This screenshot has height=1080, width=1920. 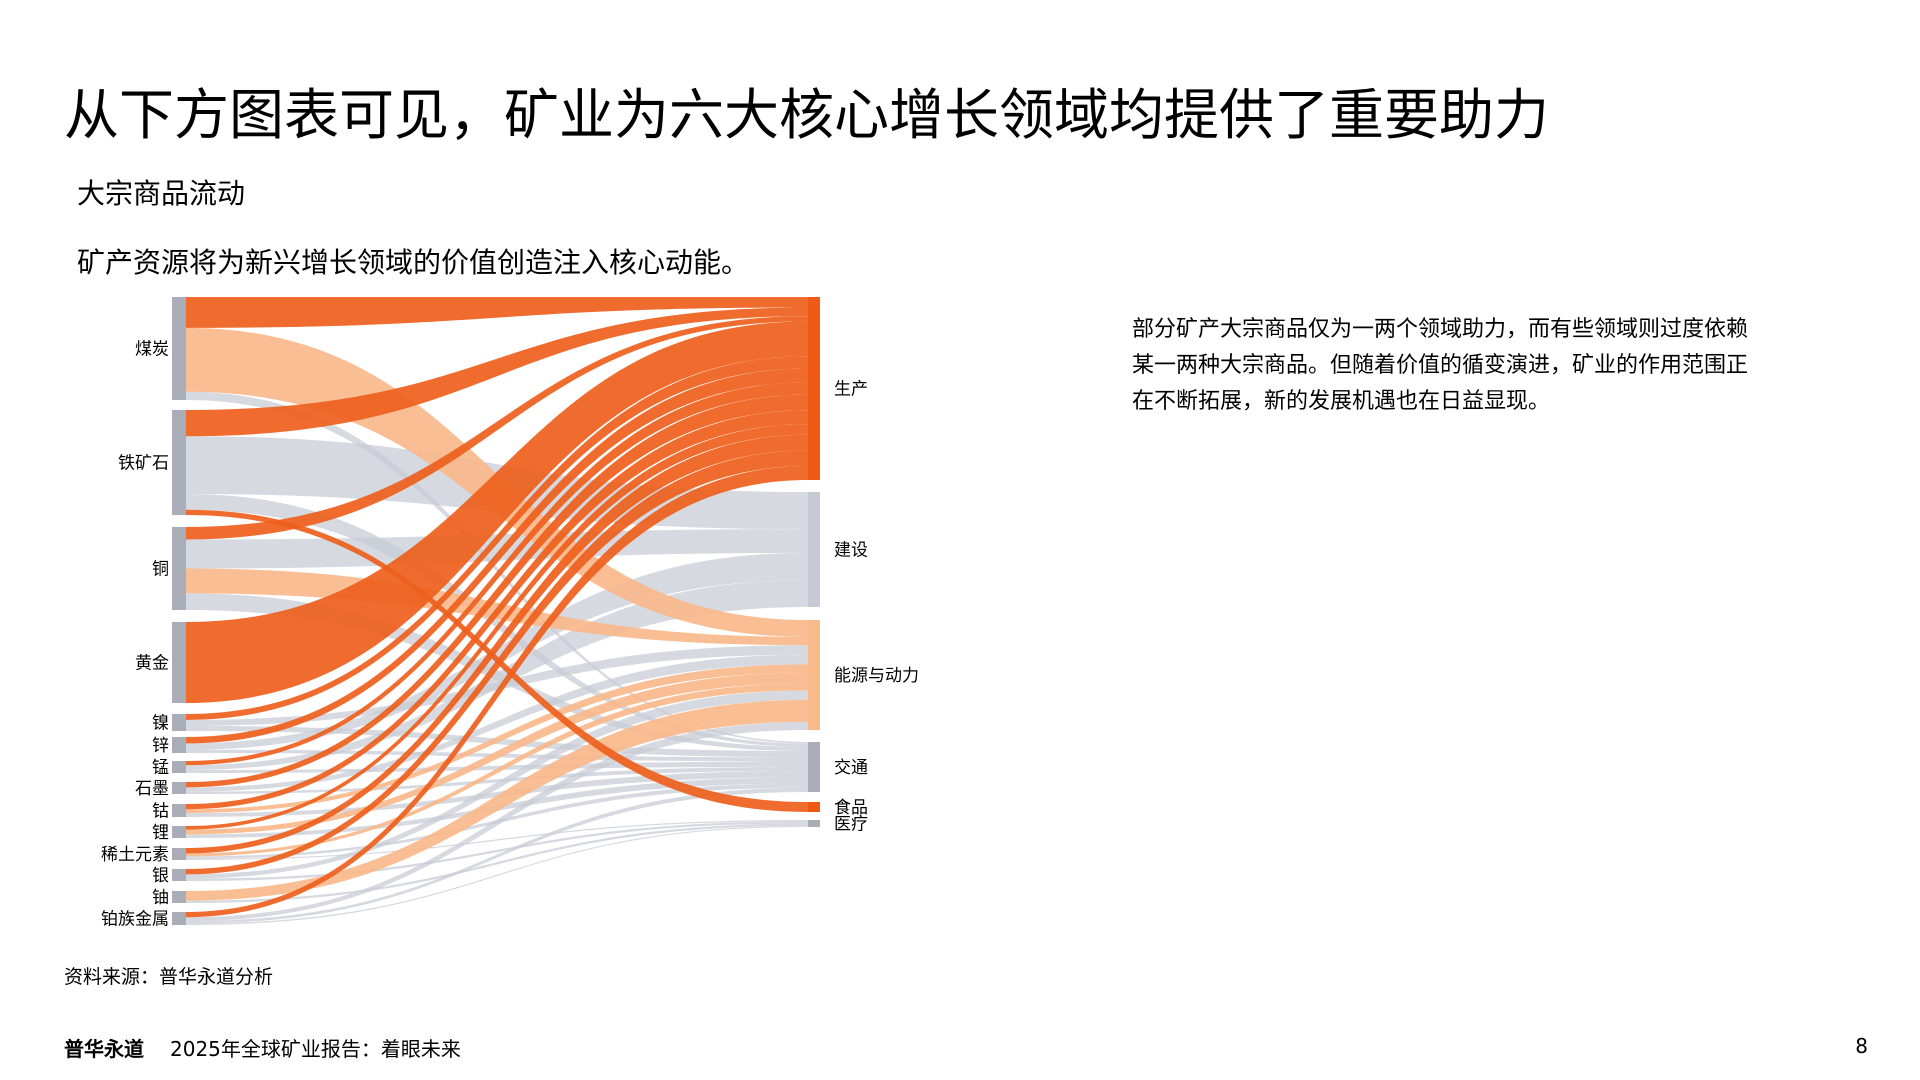 I want to click on sankey-source-label: 铜, so click(x=160, y=570).